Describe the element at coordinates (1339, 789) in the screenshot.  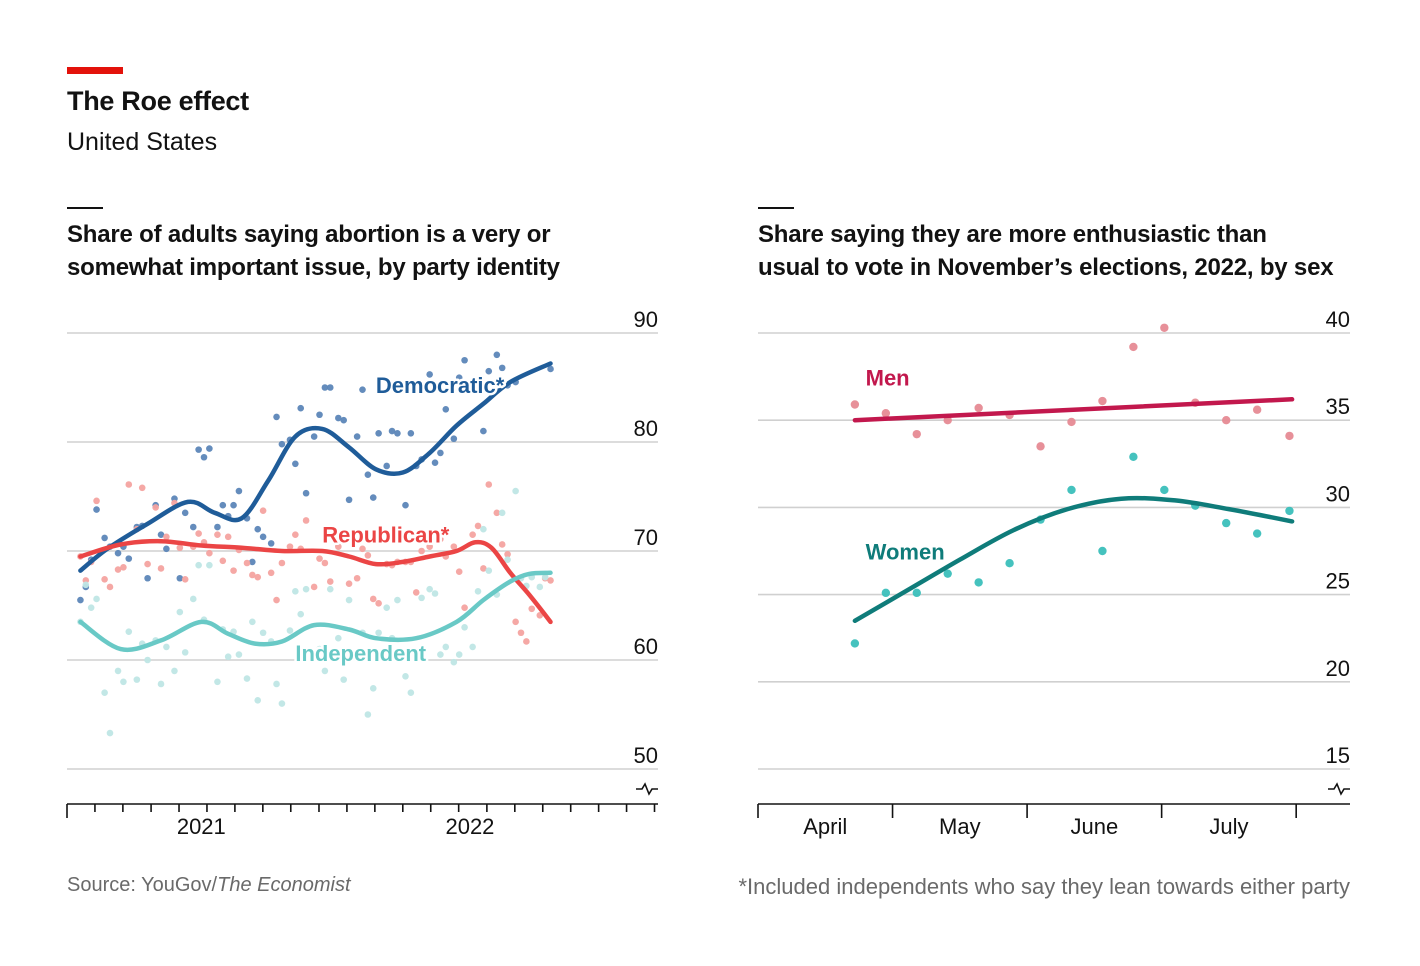
I see `axis-break-icon` at that location.